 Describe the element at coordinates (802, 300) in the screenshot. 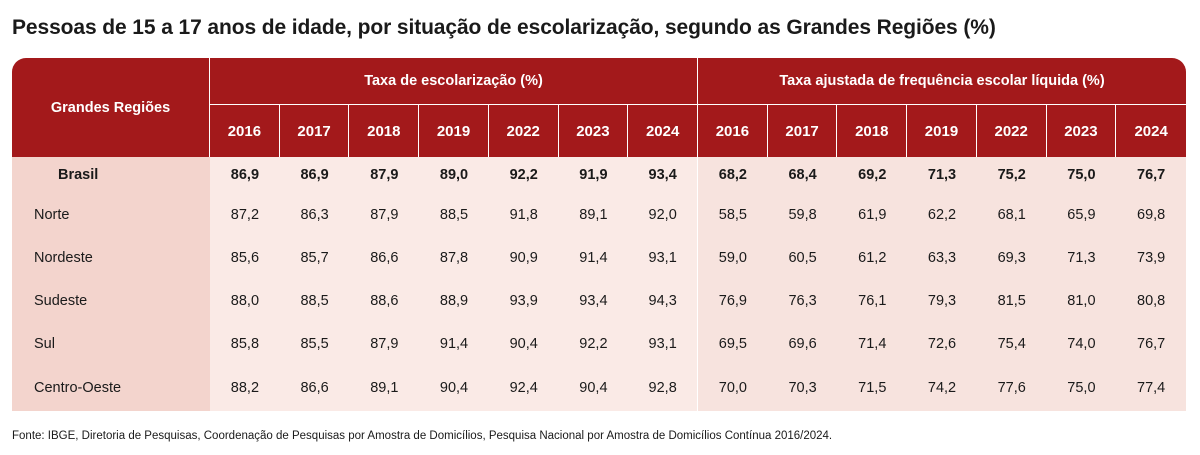

I see `value-cell-b: 76,3` at that location.